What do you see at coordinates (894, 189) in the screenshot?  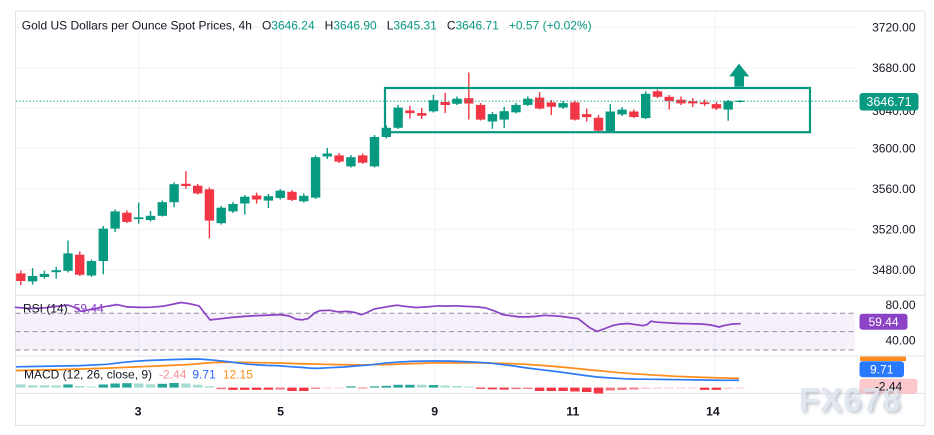 I see `svg-text: 3560.00` at bounding box center [894, 189].